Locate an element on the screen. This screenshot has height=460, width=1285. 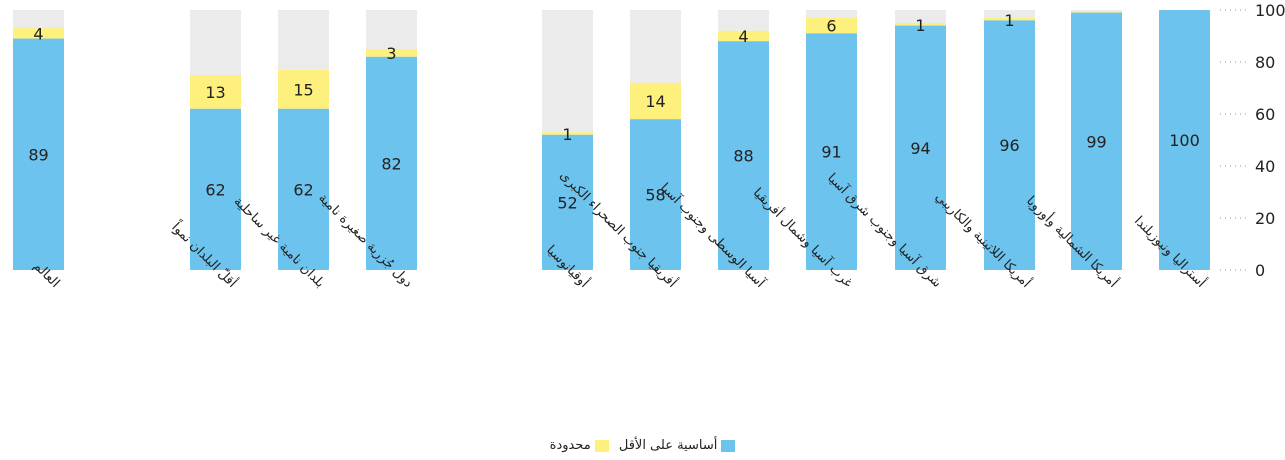
data-label-basic: 100 is located at coordinates (1184, 140).